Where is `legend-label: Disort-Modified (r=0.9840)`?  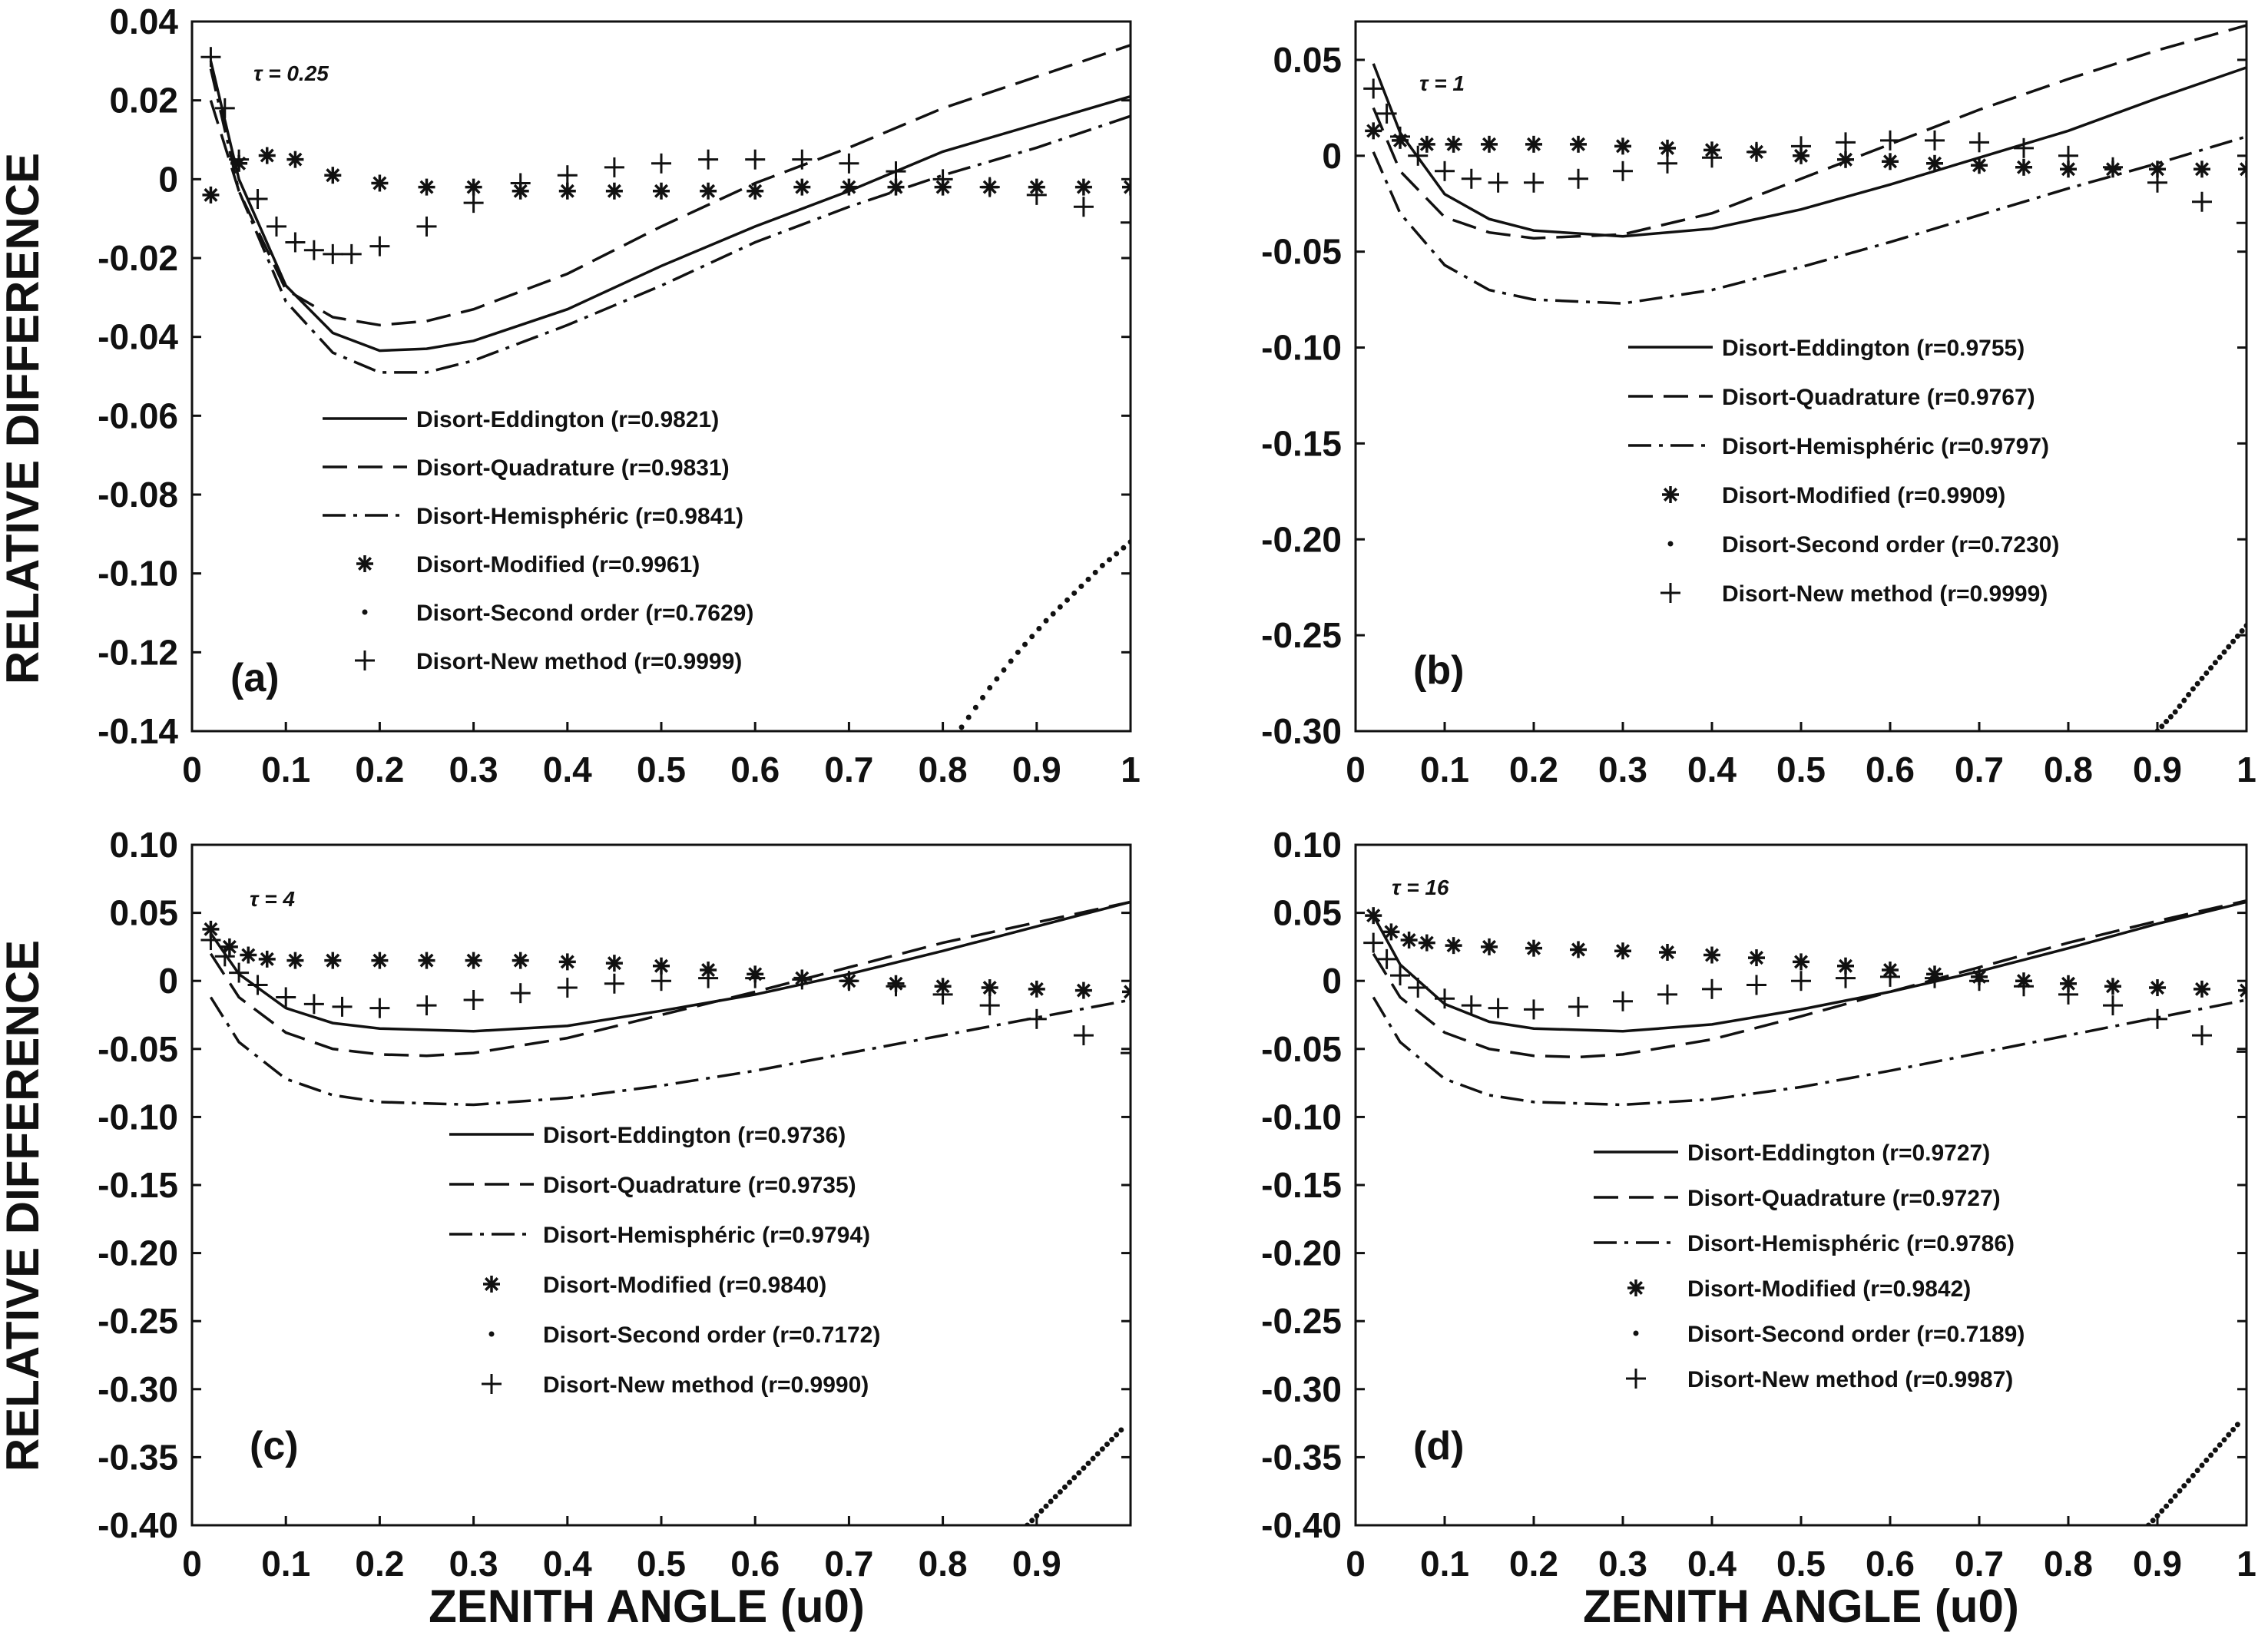
legend-label: Disort-Modified (r=0.9840) is located at coordinates (684, 1285).